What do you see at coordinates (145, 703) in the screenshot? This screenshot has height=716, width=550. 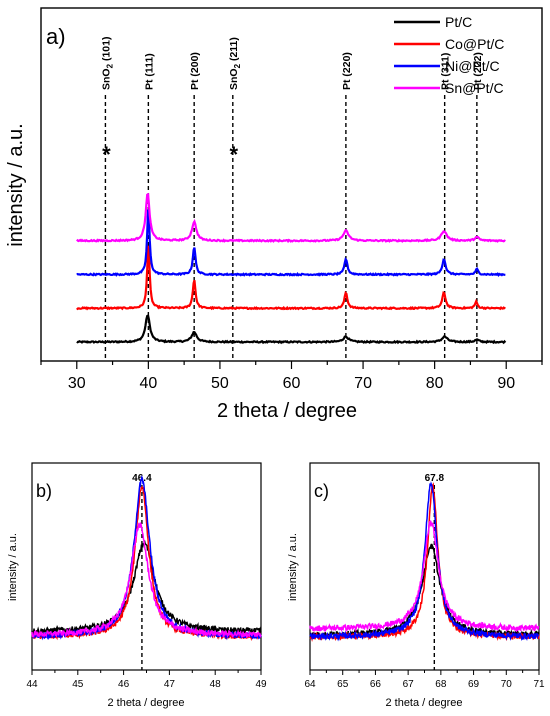 I see `panel-b-xlabel: 2 theta / degree` at bounding box center [145, 703].